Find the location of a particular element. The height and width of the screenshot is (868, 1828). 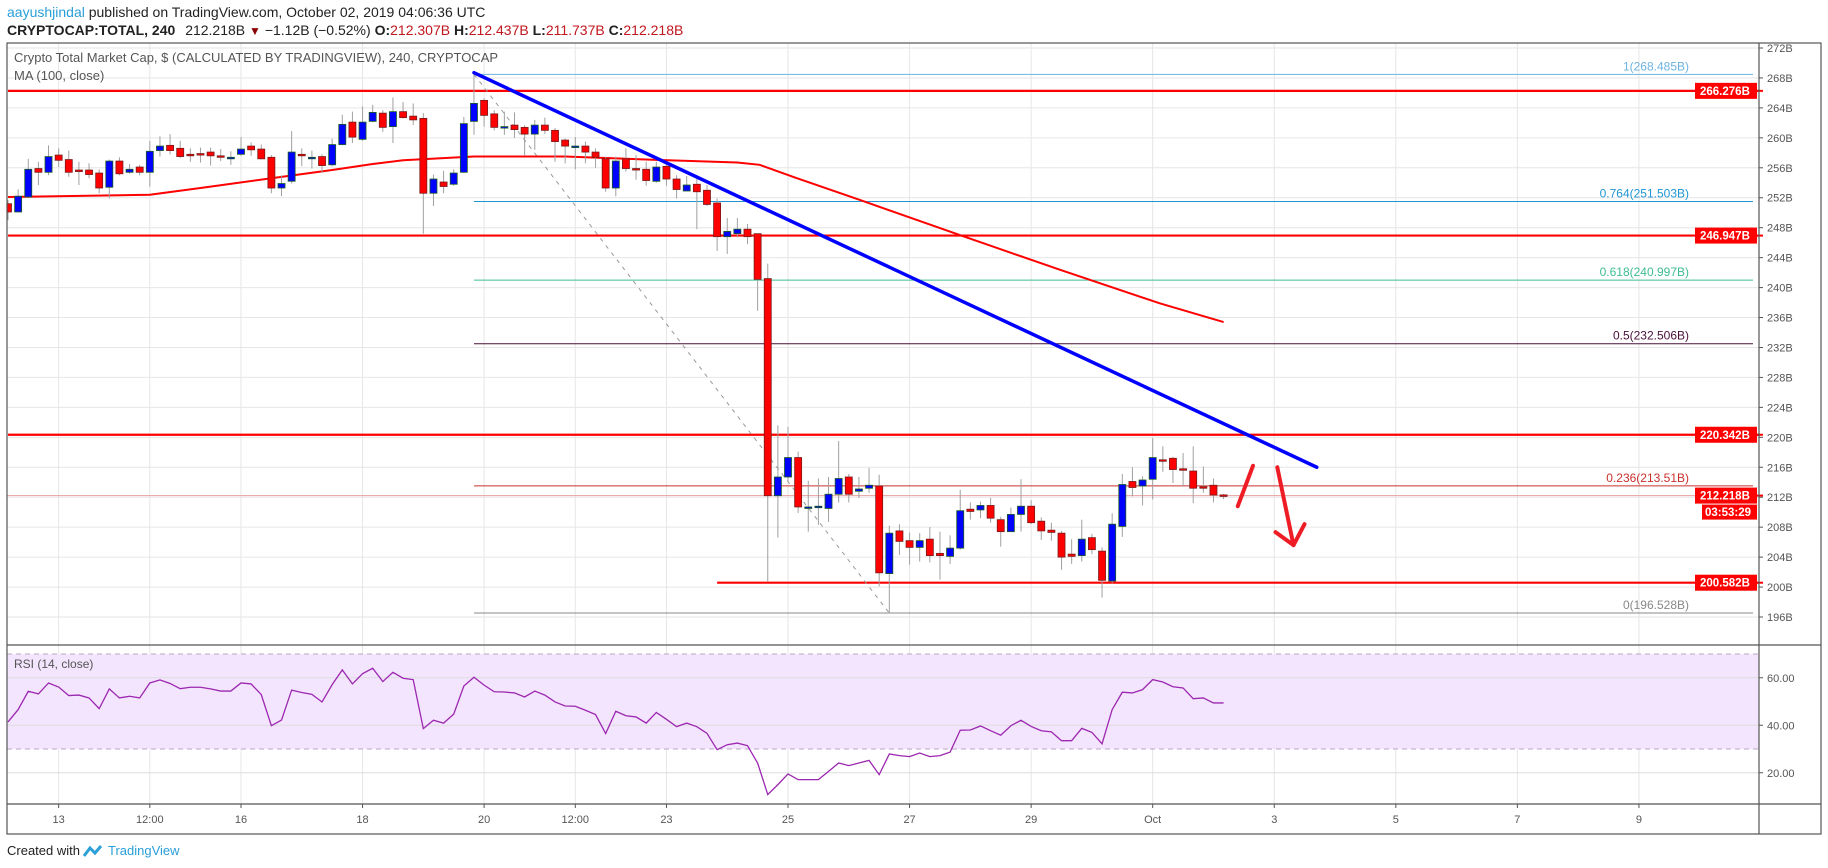

footer: Created with TradingView is located at coordinates (93, 850).